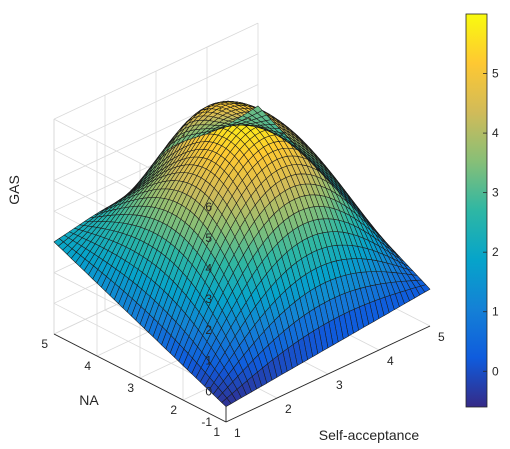  I want to click on x-tick-label: 4, so click(390, 361).